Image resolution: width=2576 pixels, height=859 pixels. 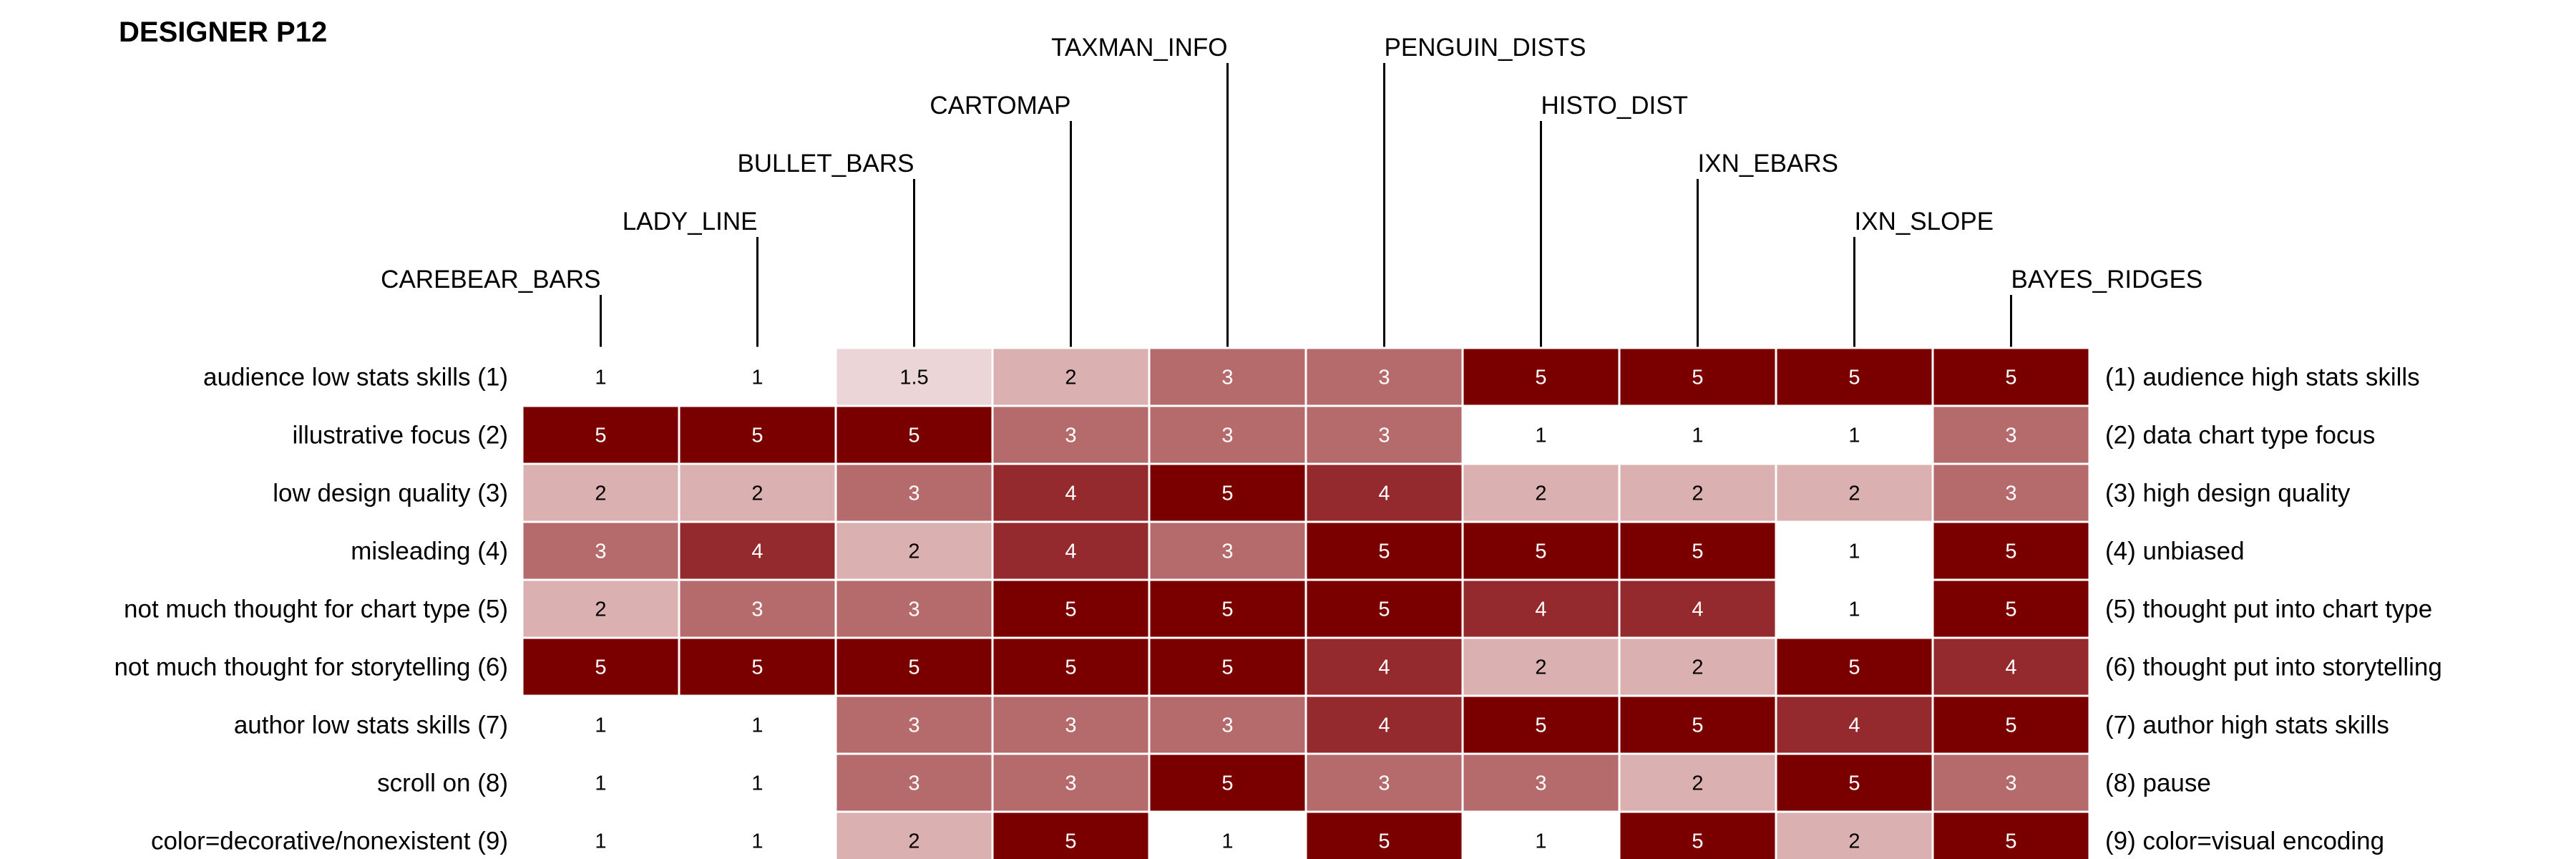 I want to click on row-label-left: not much thought for storytelling (6), so click(x=311, y=667).